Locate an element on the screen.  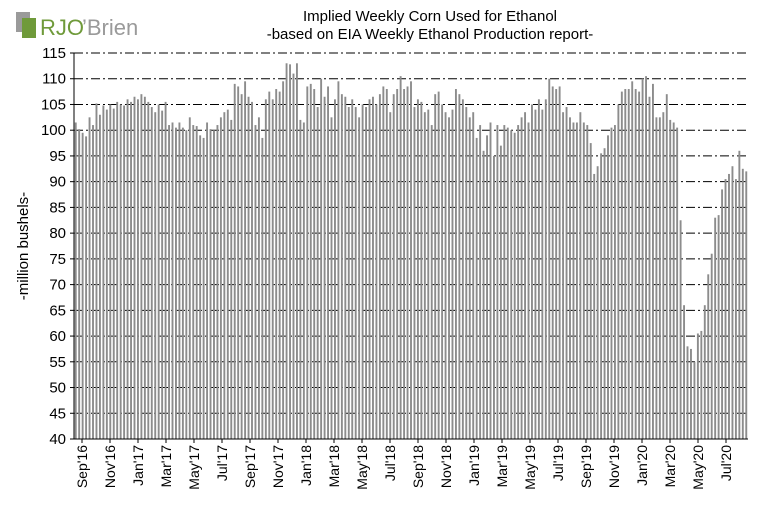
x-tick-label: May'20 is located at coordinates (698, 467).